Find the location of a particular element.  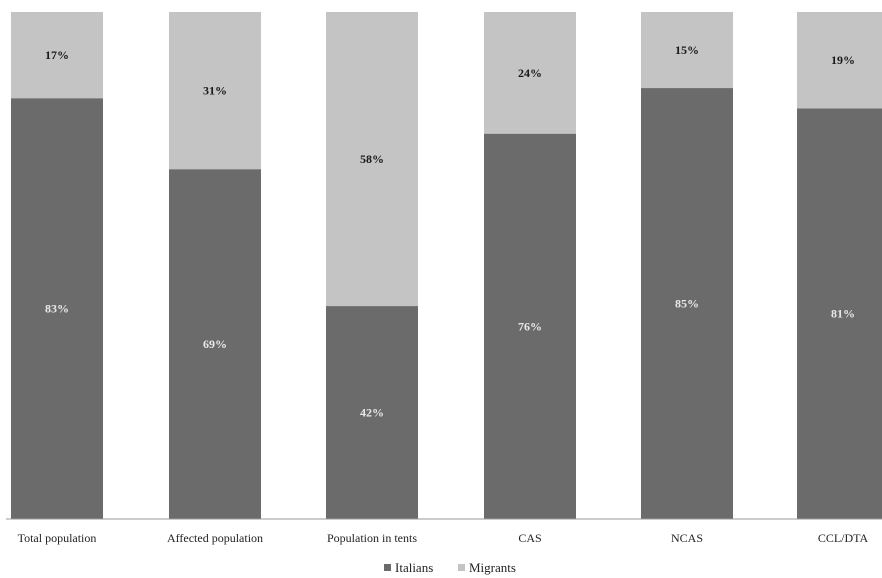

x-tick-label-5: CCL/DTA is located at coordinates (843, 538).